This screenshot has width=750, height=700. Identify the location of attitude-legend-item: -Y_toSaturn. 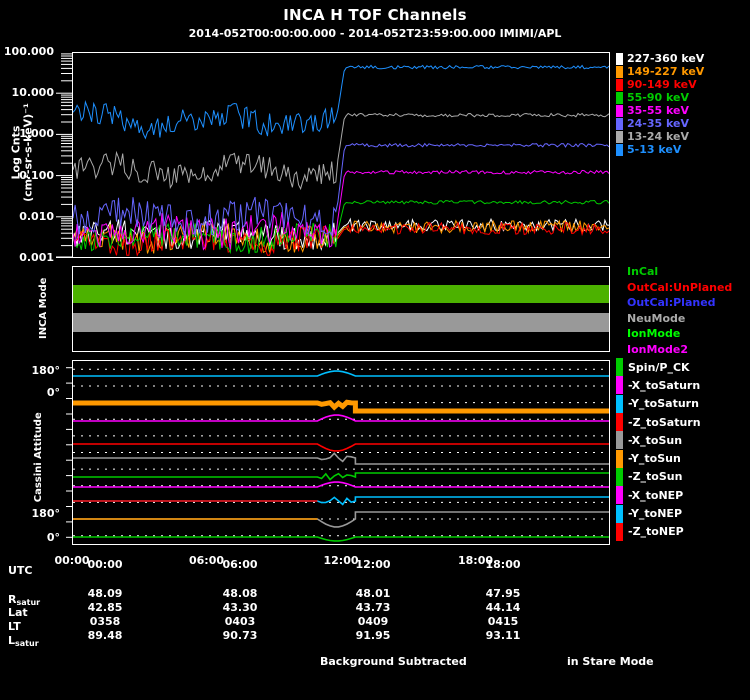
(658, 403).